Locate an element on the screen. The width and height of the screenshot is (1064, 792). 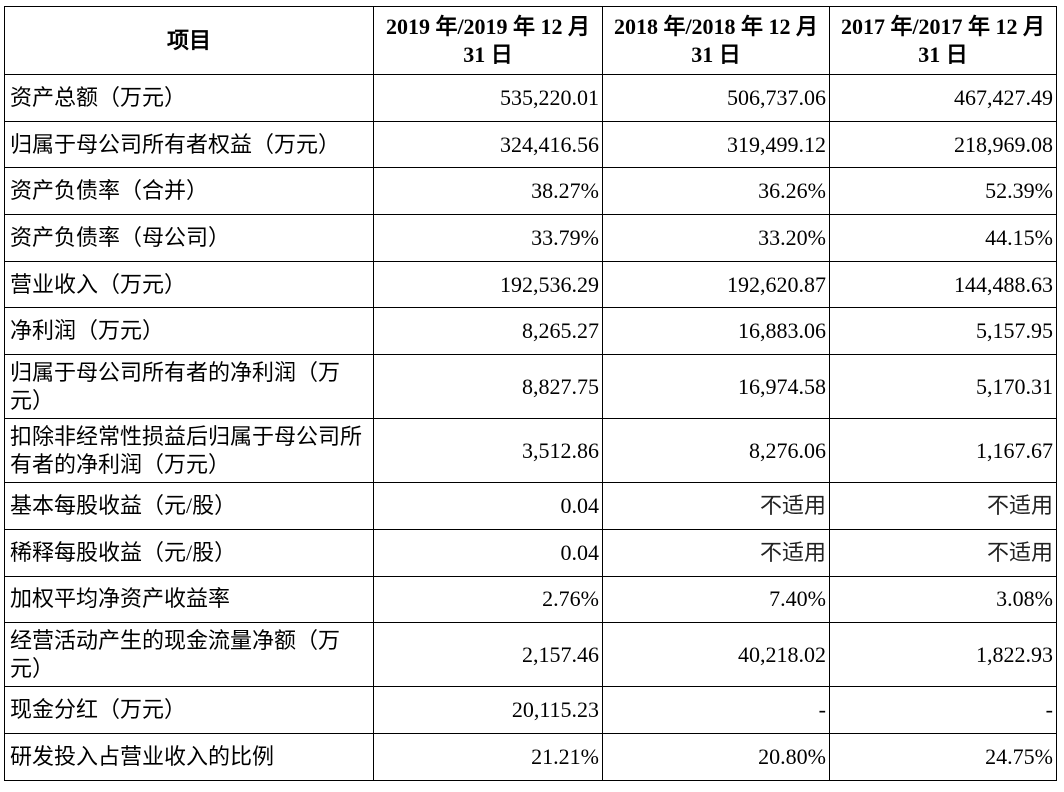
row-label-operating-cash-flow: 经营活动产生的现金流量净额（万元） is located at coordinates (189, 655).